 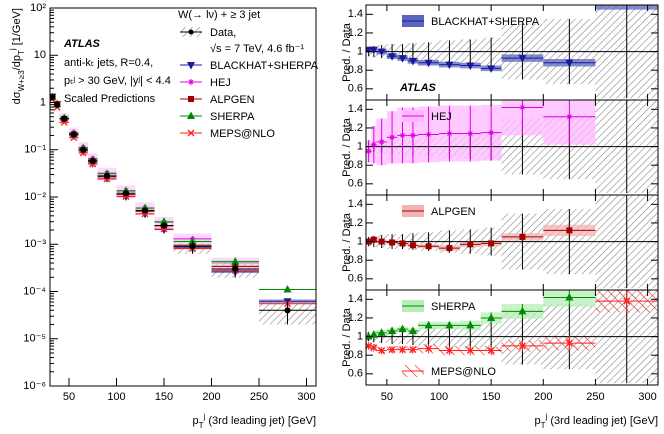 What do you see at coordinates (439, 397) in the screenshot?
I see `x-tick-label: 100` at bounding box center [439, 397].